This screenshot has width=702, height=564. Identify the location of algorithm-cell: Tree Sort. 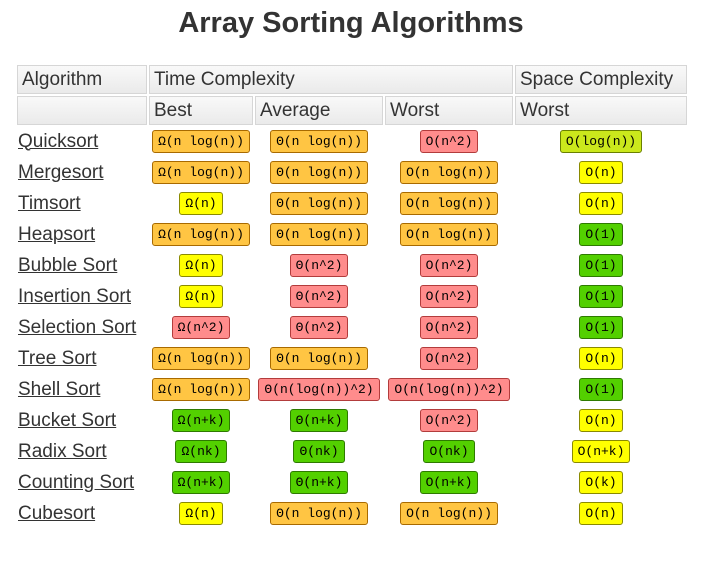
(82, 358).